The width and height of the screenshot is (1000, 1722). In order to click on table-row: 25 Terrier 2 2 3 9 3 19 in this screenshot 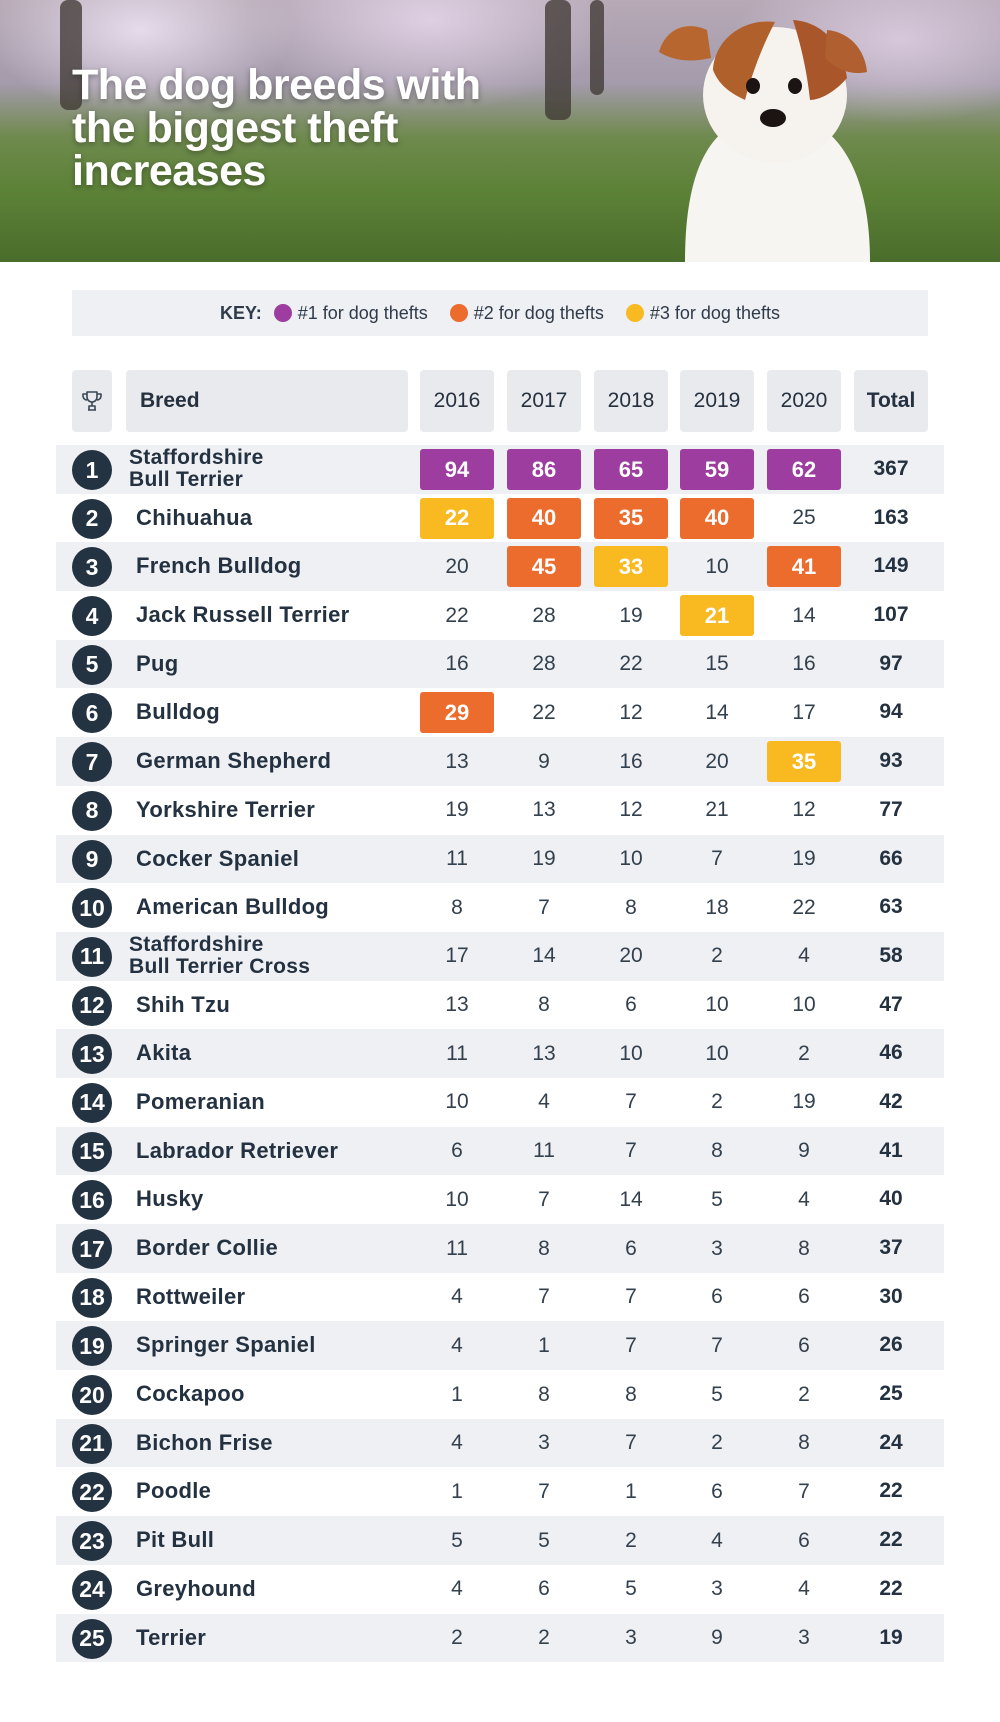, I will do `click(500, 1638)`.